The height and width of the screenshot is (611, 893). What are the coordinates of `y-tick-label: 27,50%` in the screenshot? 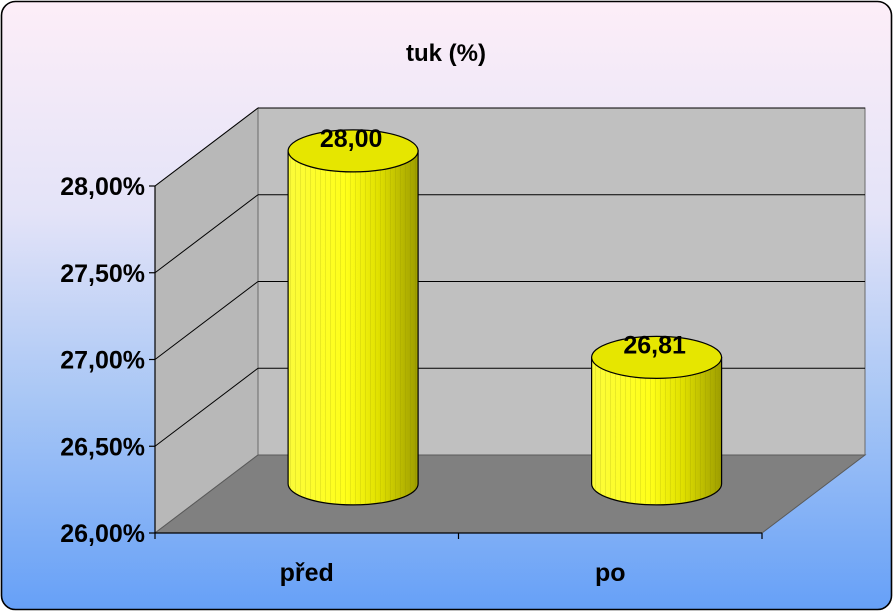 It's located at (102, 274).